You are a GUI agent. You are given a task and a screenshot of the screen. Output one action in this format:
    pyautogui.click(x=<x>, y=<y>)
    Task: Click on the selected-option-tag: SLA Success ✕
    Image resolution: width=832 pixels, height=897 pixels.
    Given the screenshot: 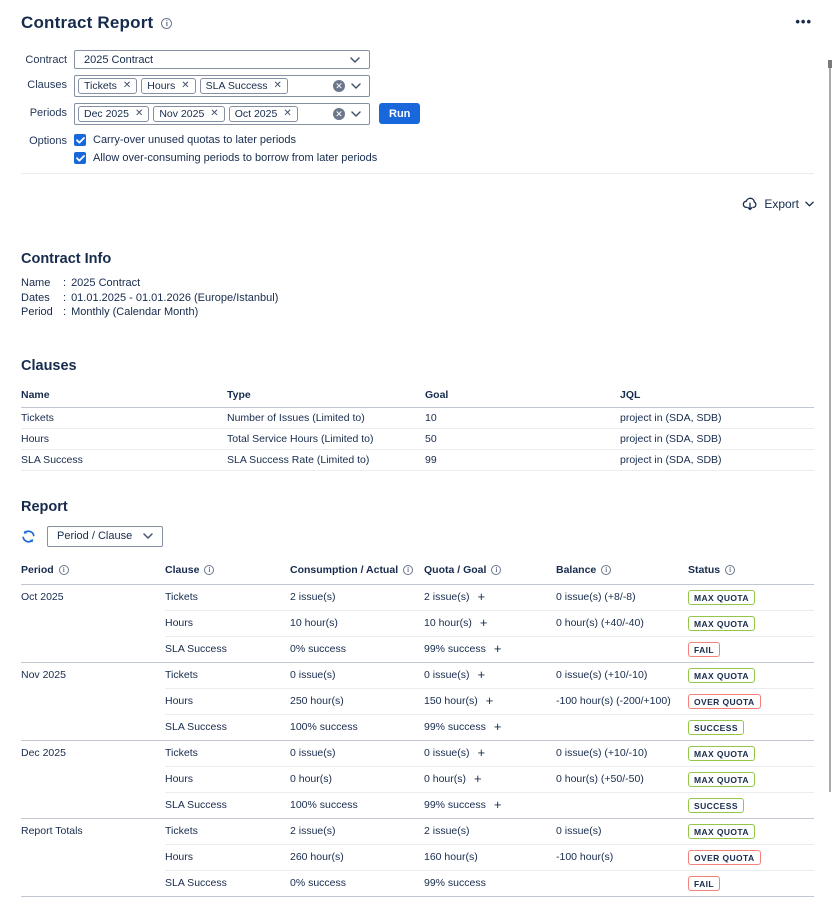 What is the action you would take?
    pyautogui.click(x=243, y=86)
    